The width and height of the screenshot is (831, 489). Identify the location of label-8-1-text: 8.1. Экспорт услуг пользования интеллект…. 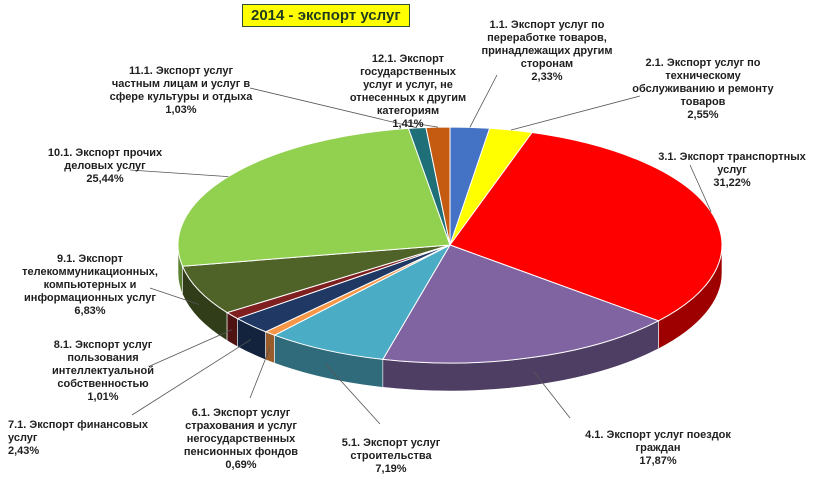
(103, 364).